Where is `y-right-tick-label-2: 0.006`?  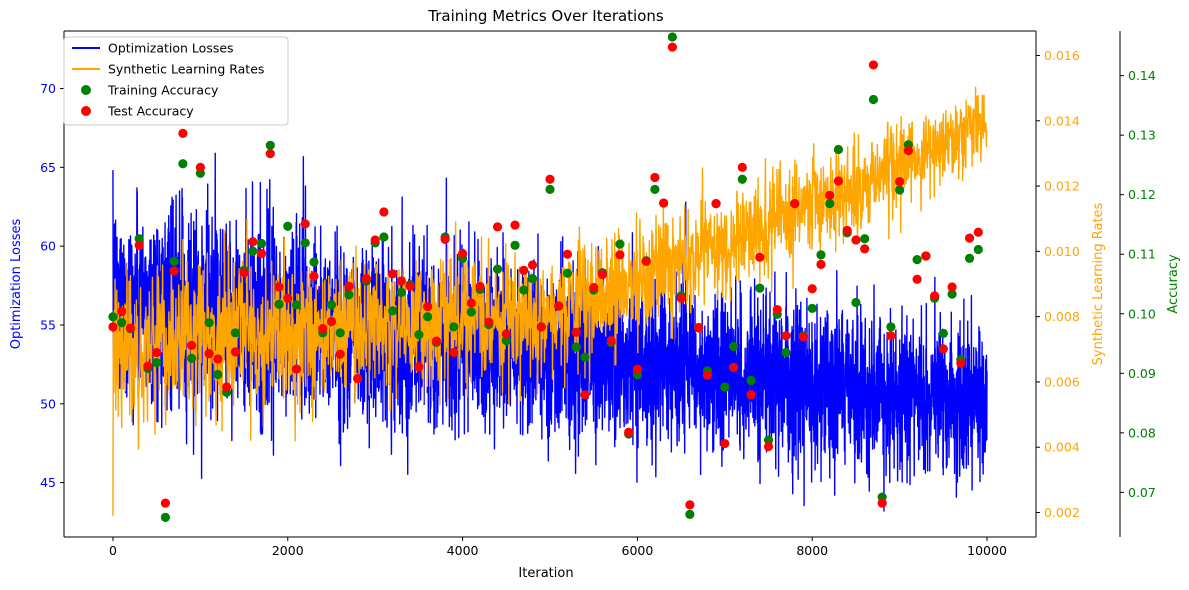 y-right-tick-label-2: 0.006 is located at coordinates (1062, 381).